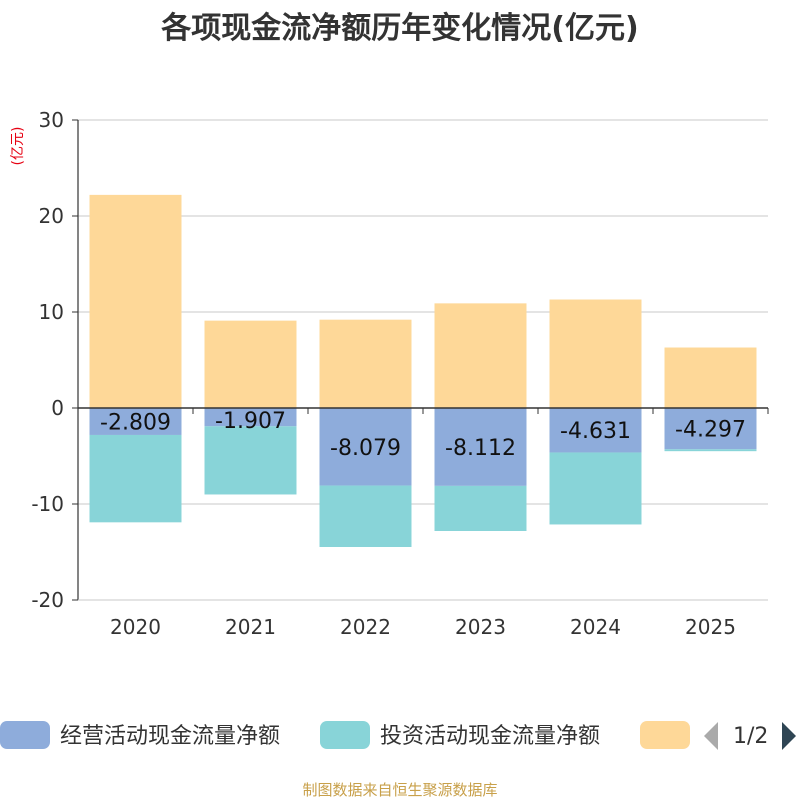  I want to click on y-tick-label: 0, so click(57, 408).